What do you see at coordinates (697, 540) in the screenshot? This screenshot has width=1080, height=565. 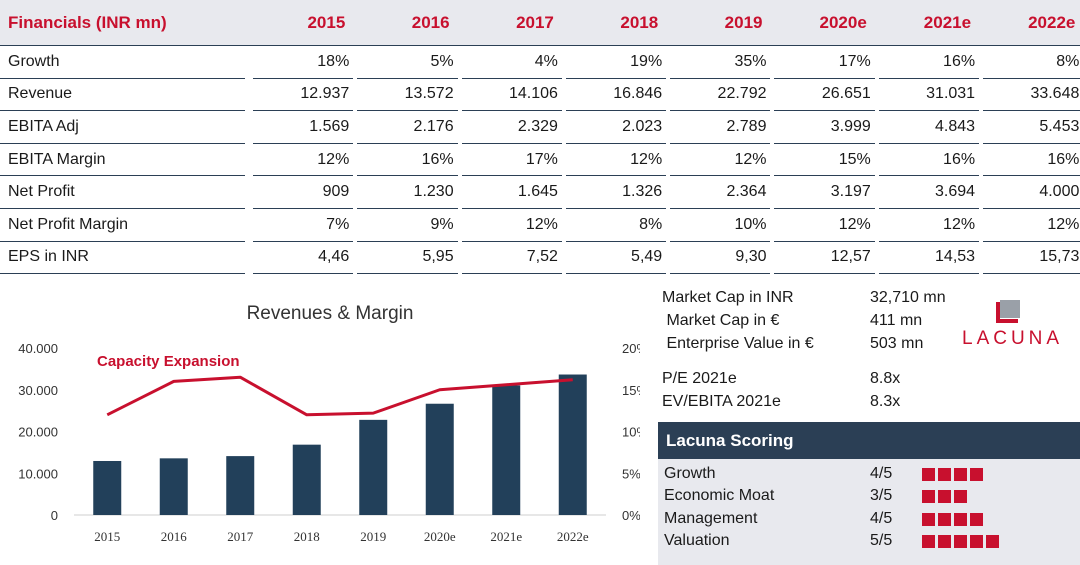 I see `score-label: Valuation` at bounding box center [697, 540].